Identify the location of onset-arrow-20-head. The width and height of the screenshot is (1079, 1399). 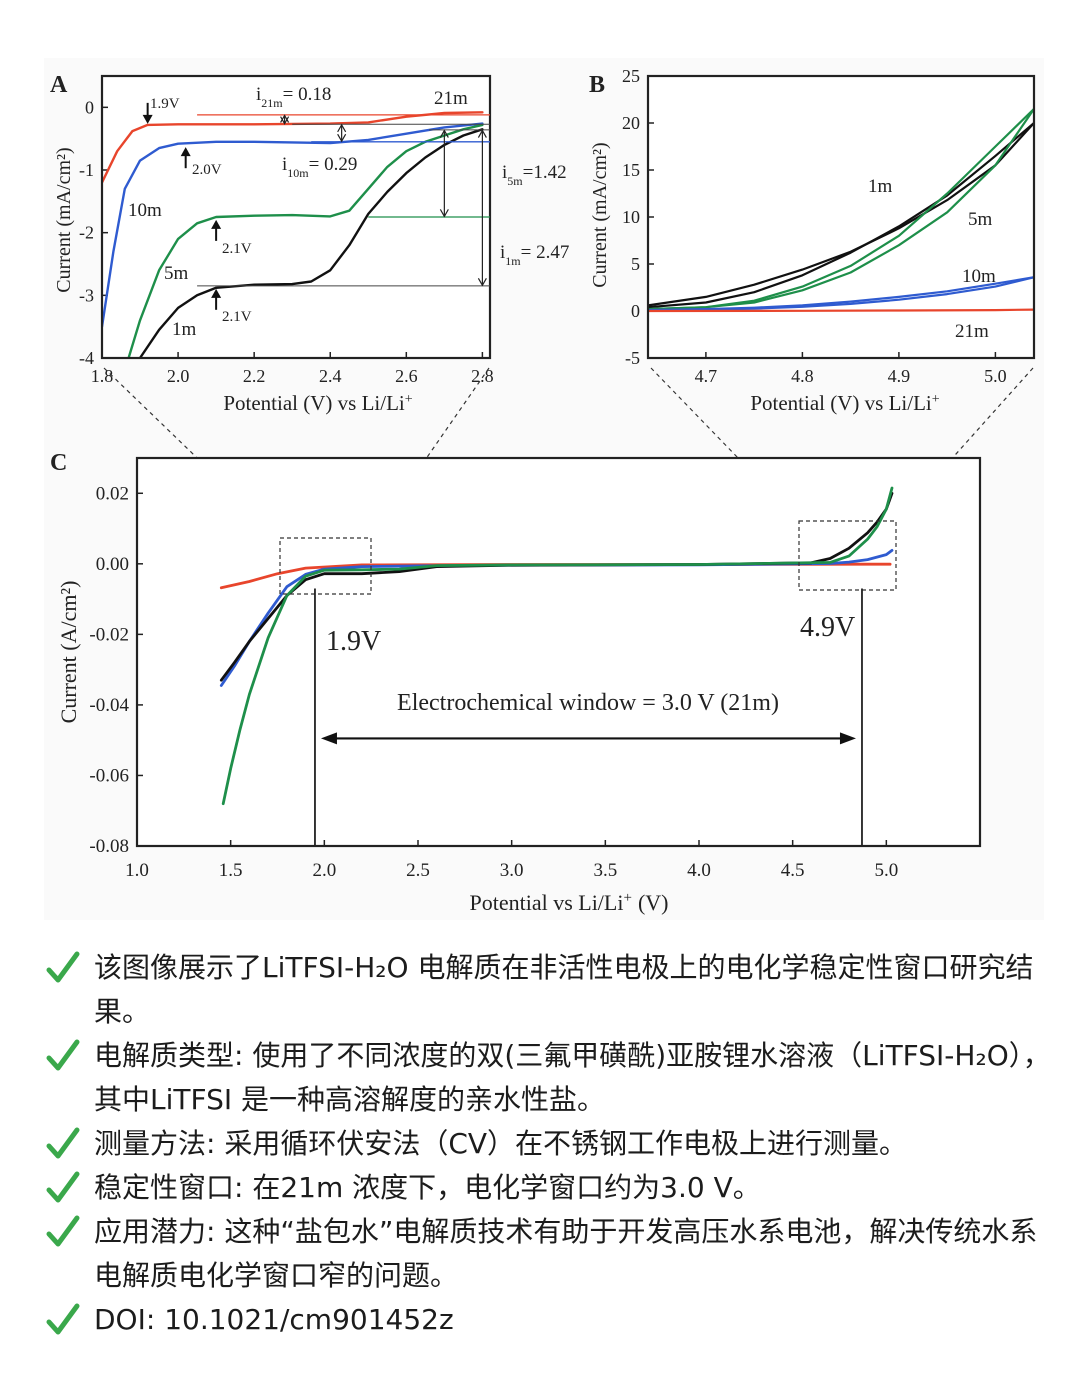
(185, 152).